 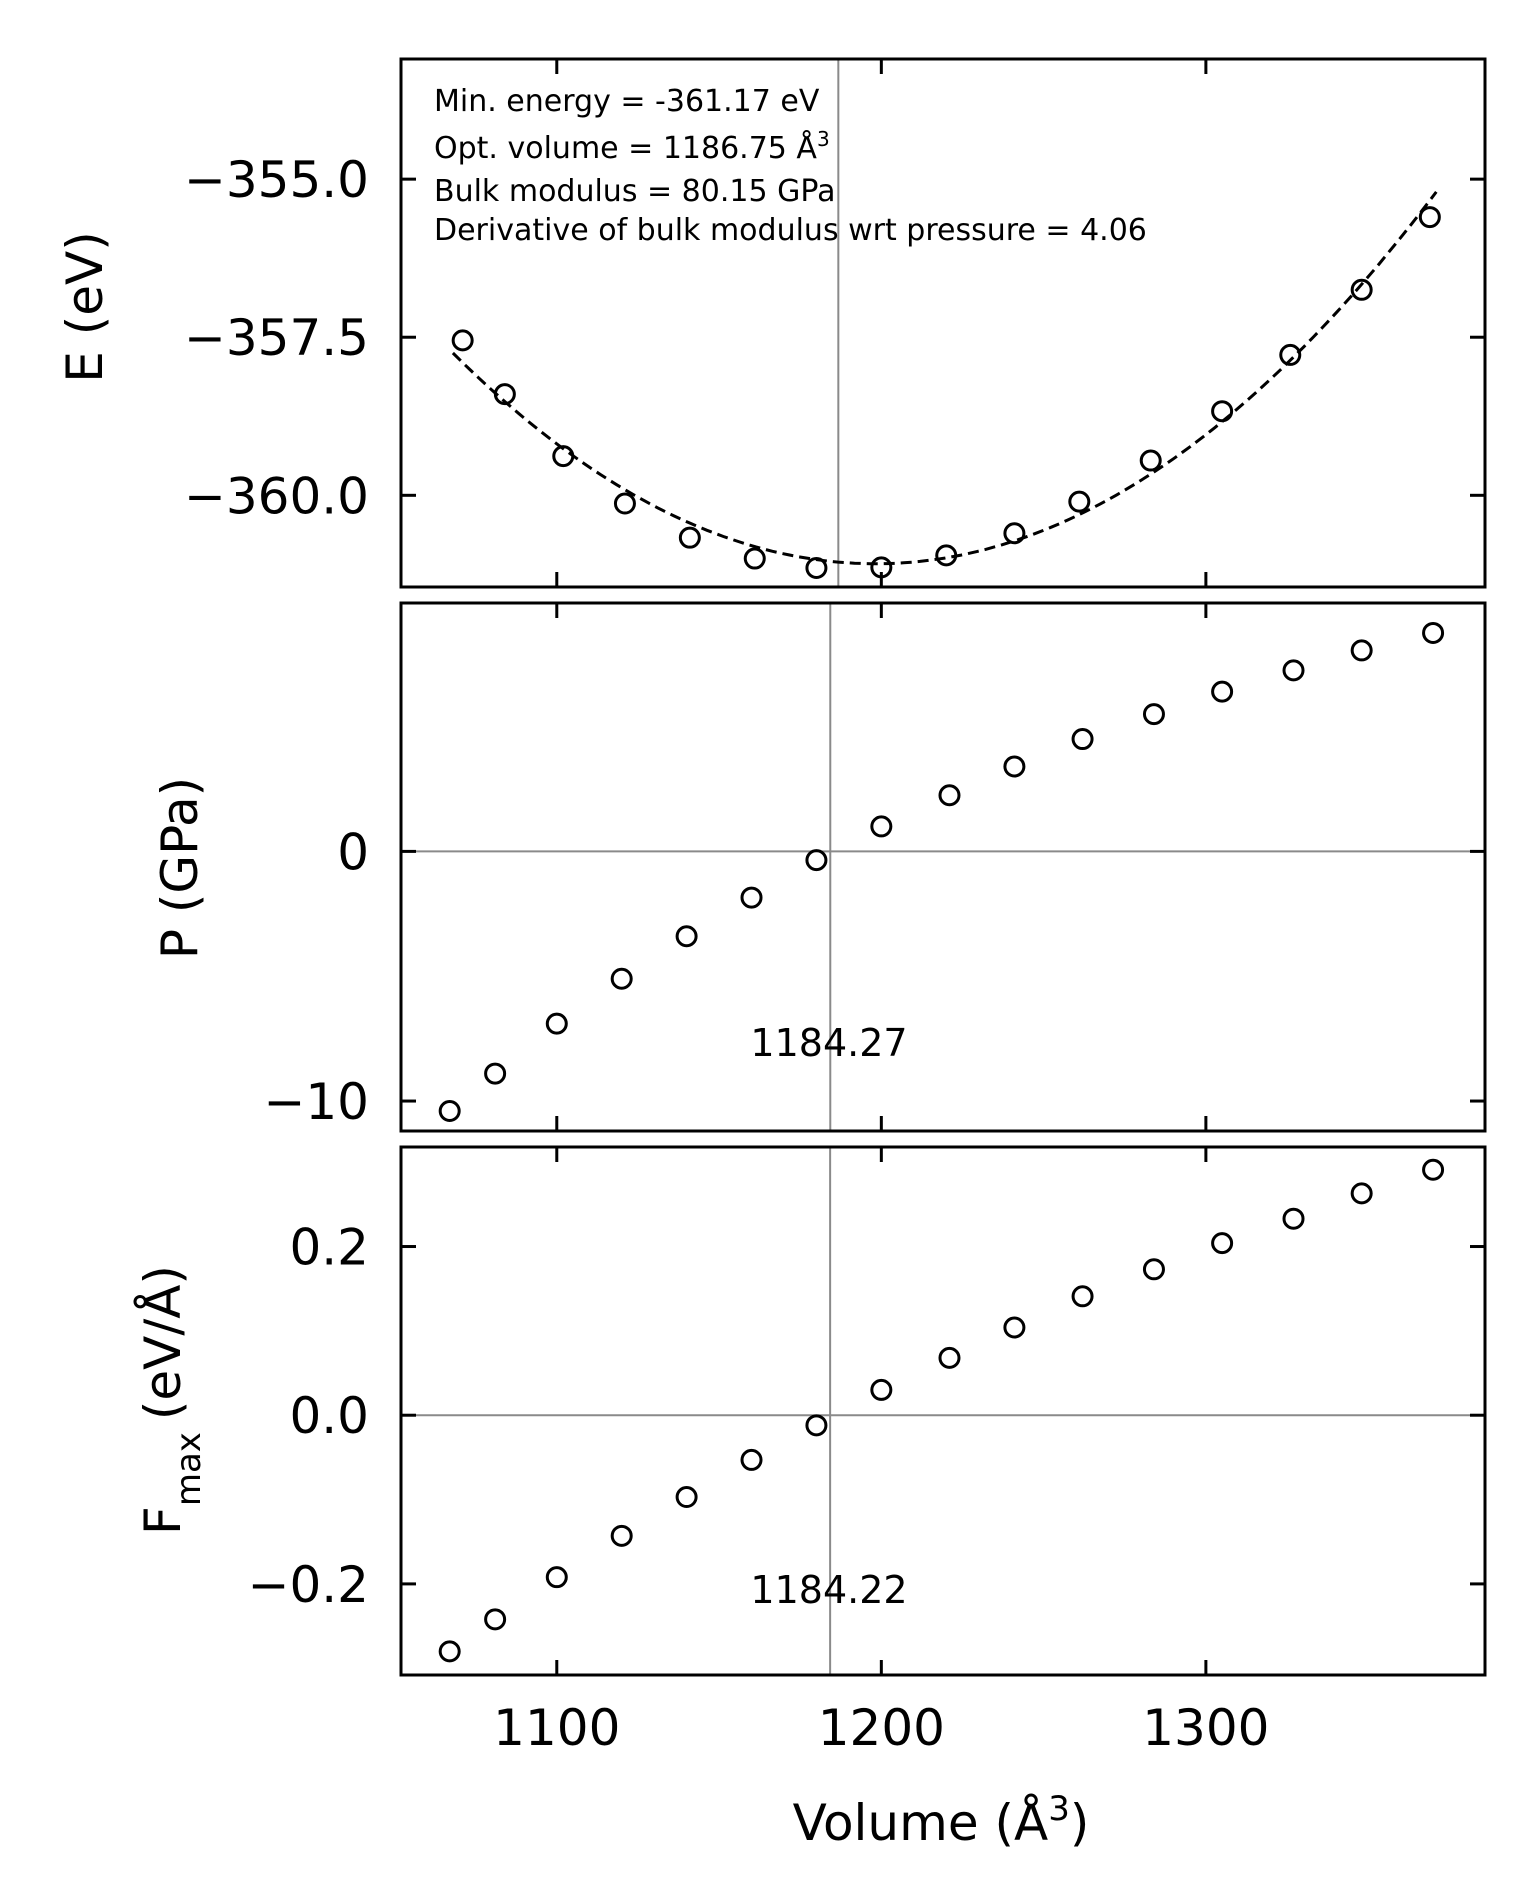 I want to click on energy-ytick-label: −355.0, so click(x=276, y=180).